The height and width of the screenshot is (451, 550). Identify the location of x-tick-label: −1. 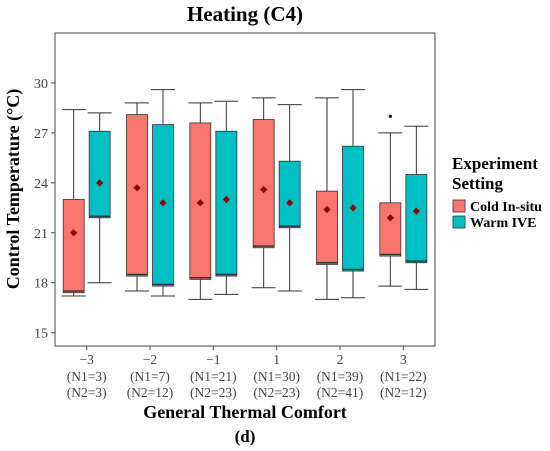
(213, 359).